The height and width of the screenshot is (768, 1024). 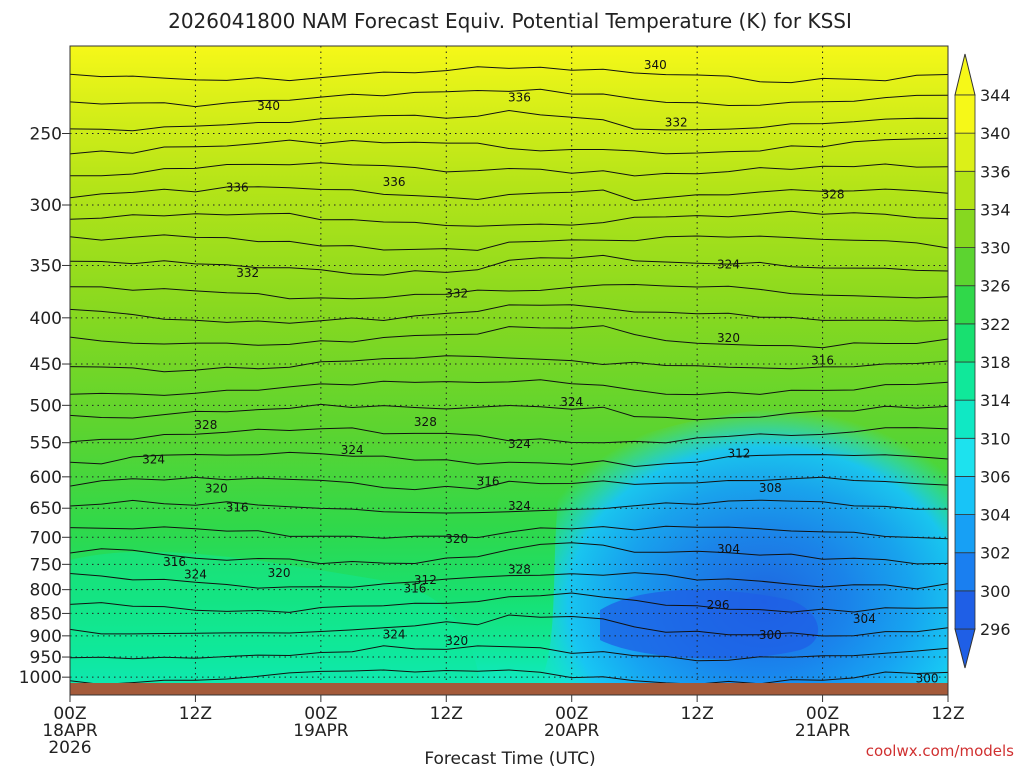 What do you see at coordinates (995, 324) in the screenshot?
I see `colorbar-tick-label: 322` at bounding box center [995, 324].